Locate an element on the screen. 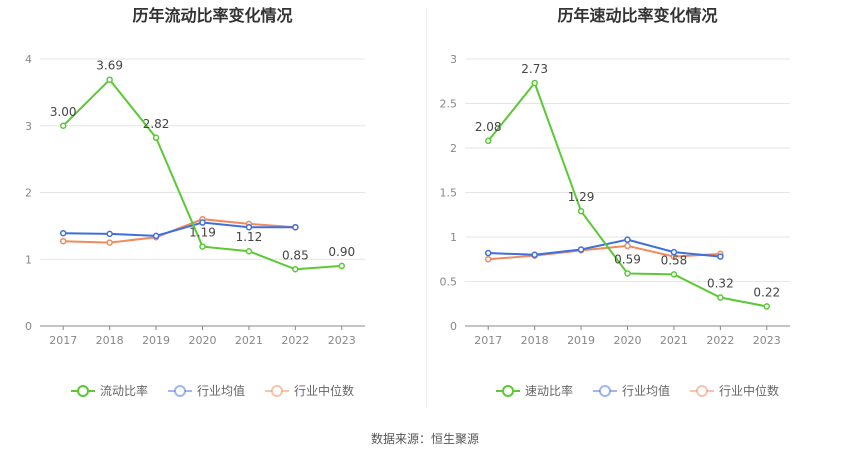 The height and width of the screenshot is (459, 850). legend-label: 流动比率 is located at coordinates (123, 391).